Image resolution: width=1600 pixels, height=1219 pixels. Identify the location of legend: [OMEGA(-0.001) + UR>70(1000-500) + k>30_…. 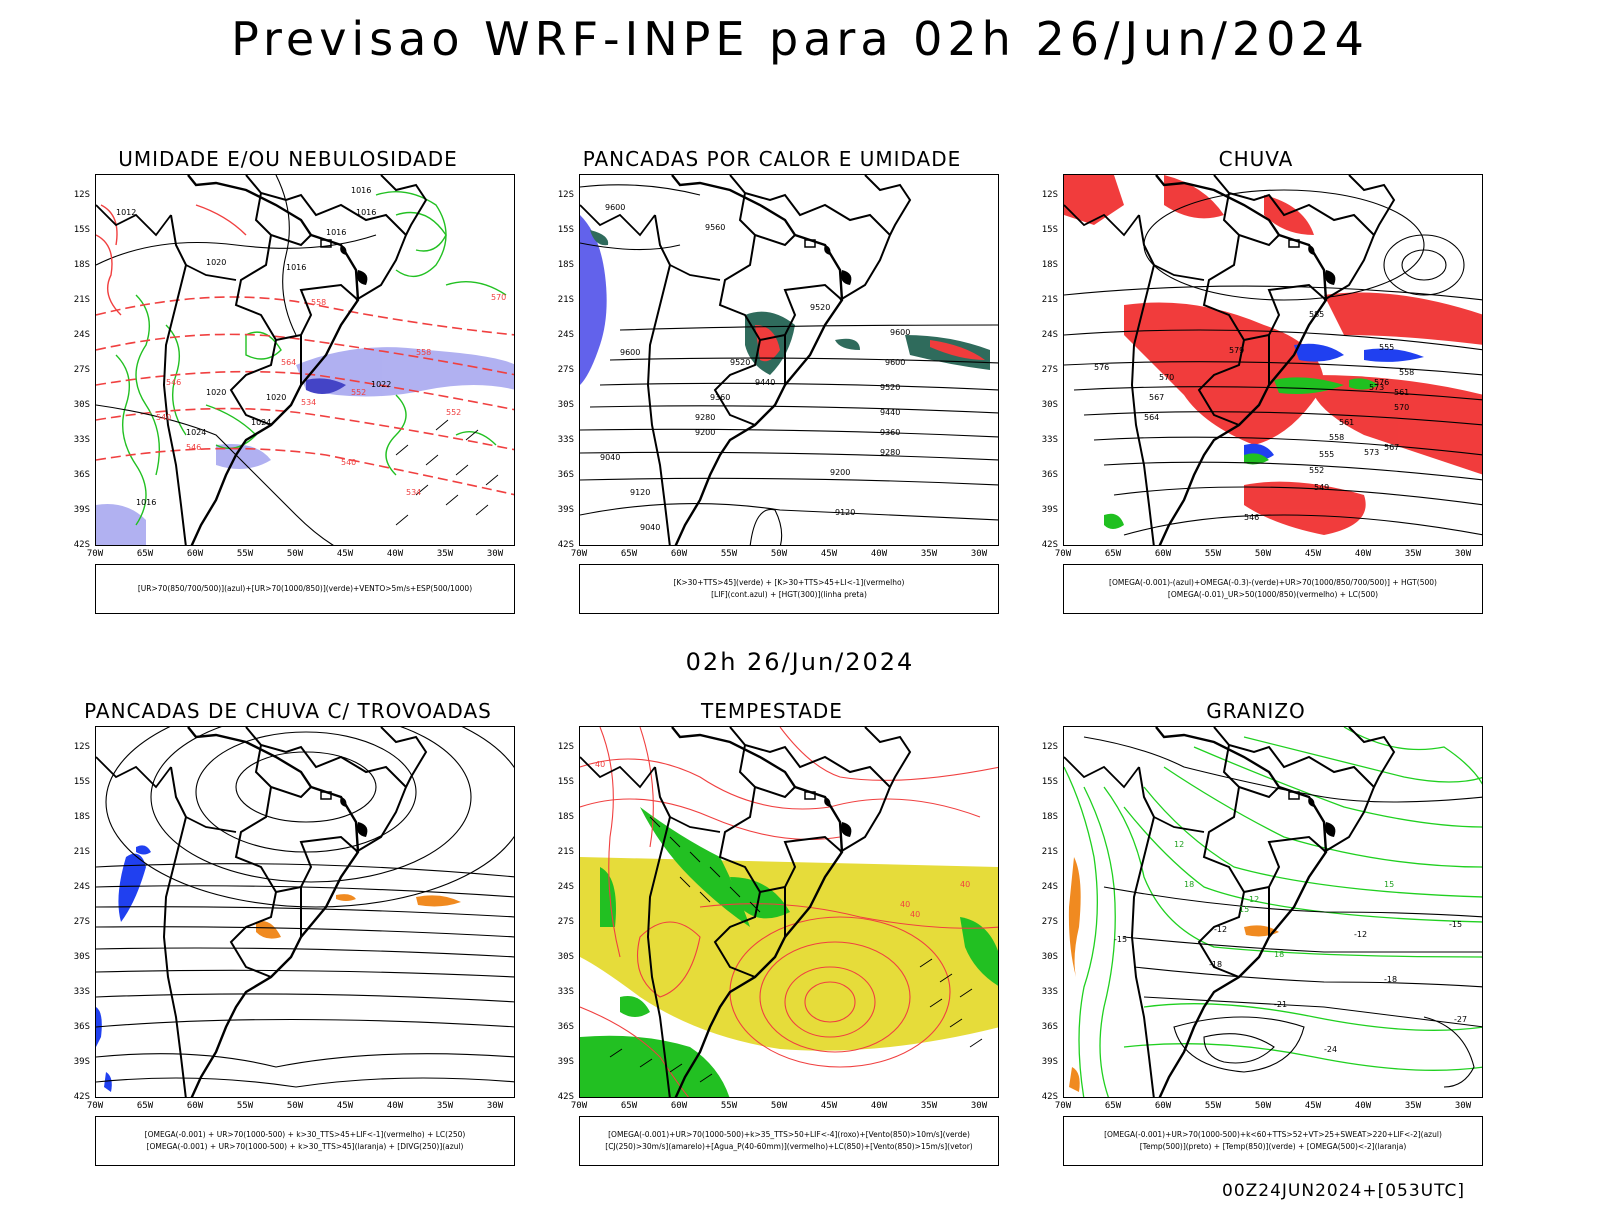
(305, 1141).